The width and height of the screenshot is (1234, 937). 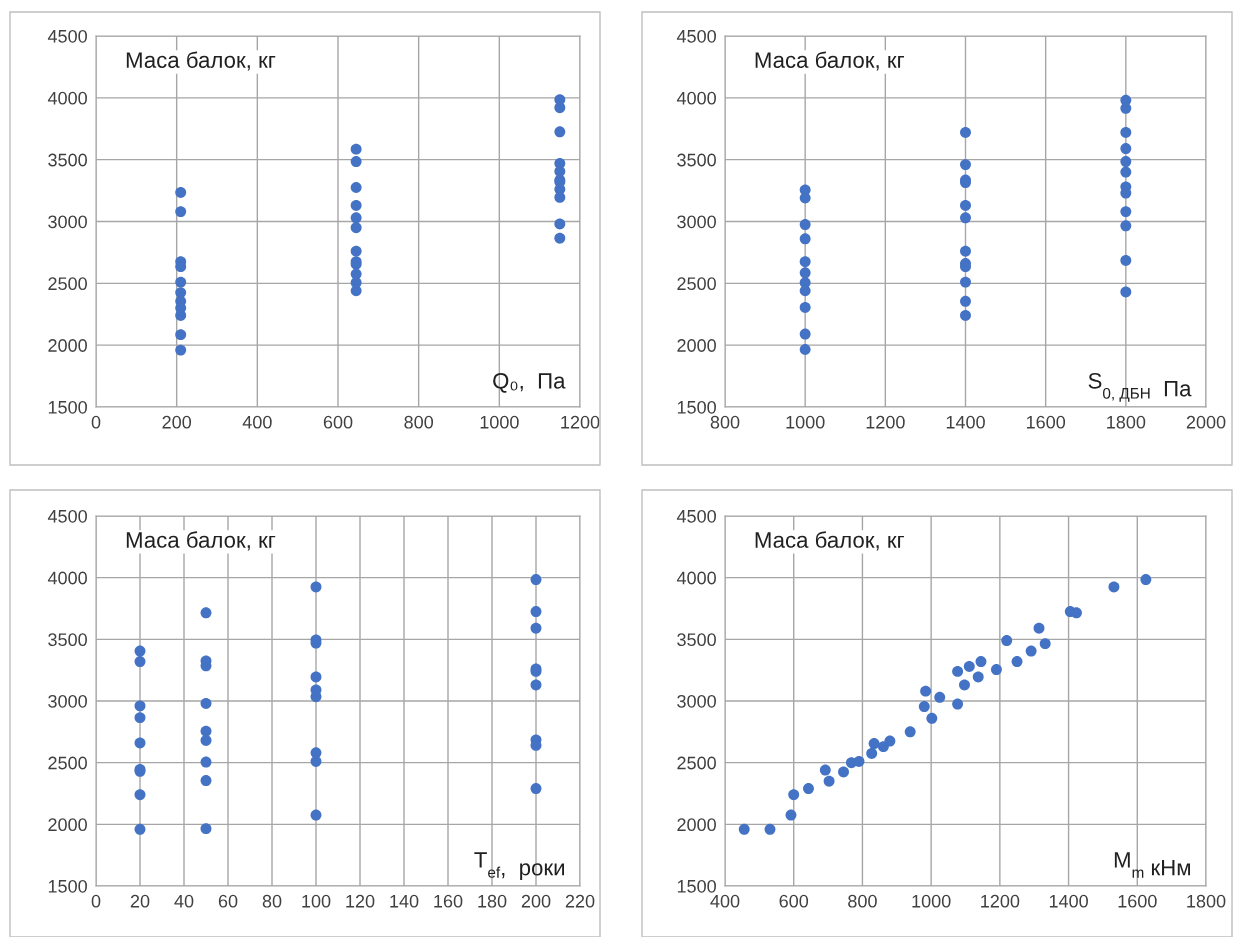 I want to click on x-tick-label: 140, so click(x=404, y=901).